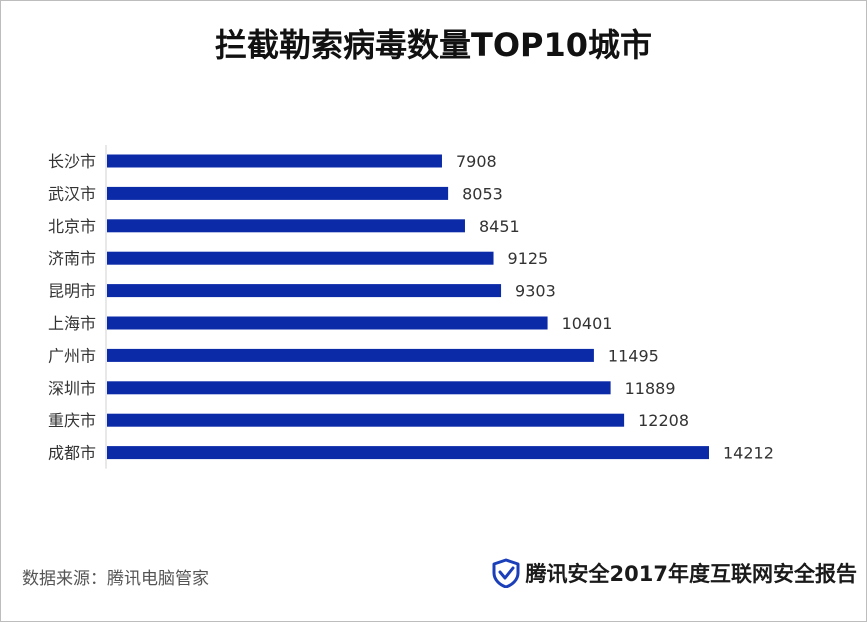 This screenshot has width=867, height=622. Describe the element at coordinates (506, 573) in the screenshot. I see `shield-check-icon` at that location.